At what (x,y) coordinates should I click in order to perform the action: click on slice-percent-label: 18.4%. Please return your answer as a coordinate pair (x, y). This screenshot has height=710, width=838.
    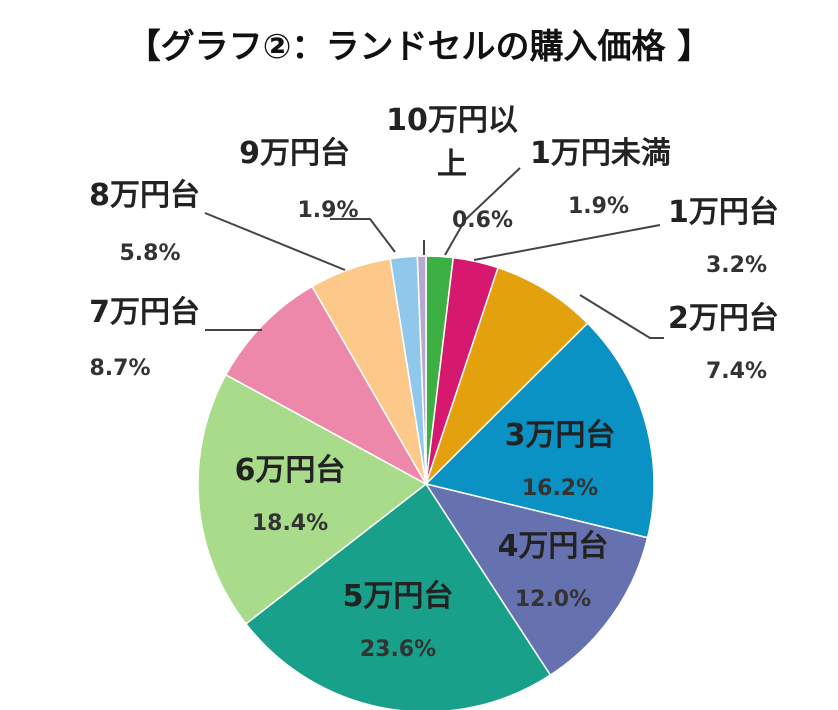
    Looking at the image, I should click on (290, 523).